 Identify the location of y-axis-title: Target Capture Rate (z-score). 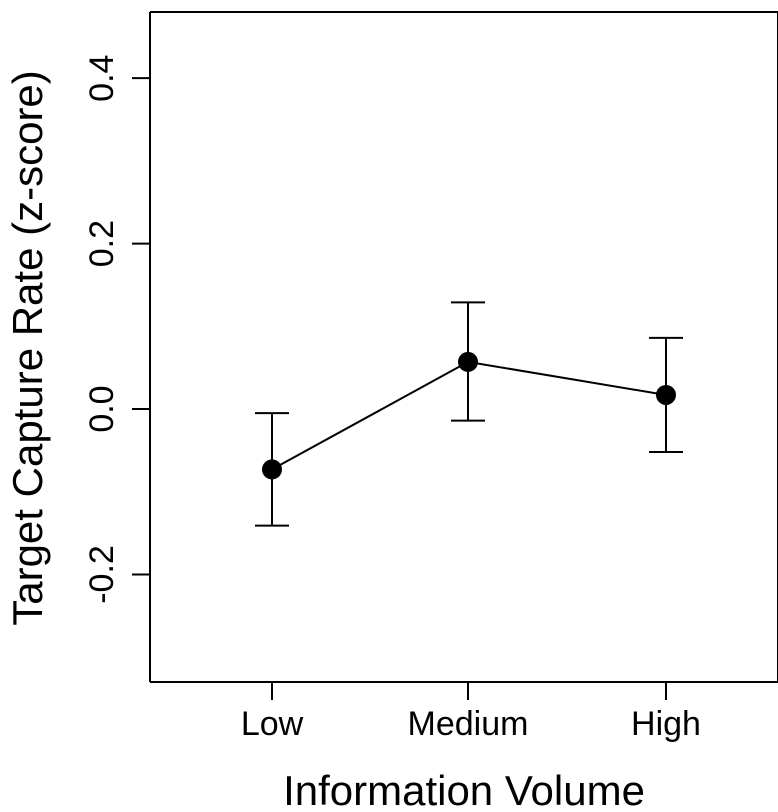
(27, 348).